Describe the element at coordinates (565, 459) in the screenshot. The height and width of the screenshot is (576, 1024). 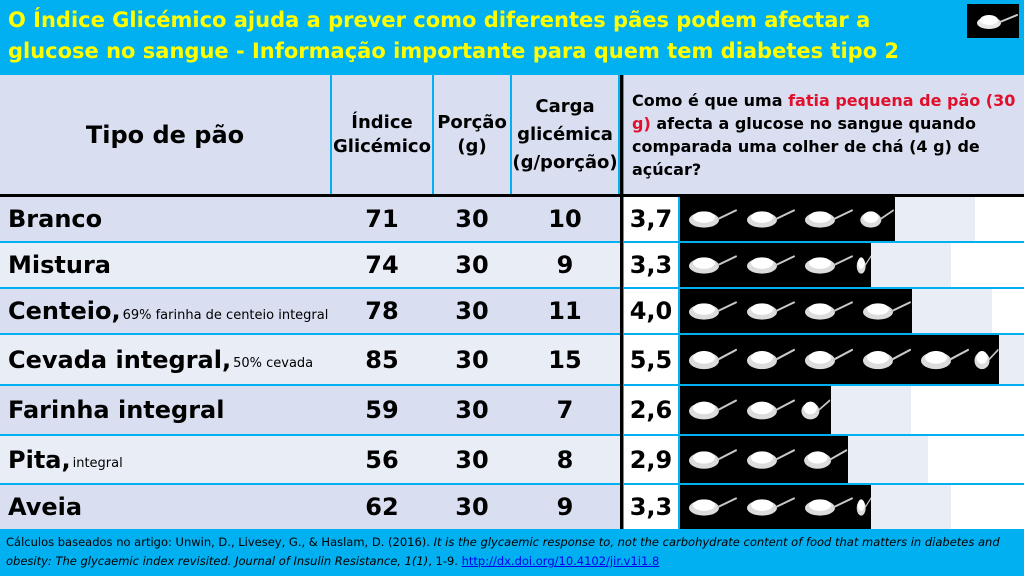
I see `glycemic-load-value: 8` at that location.